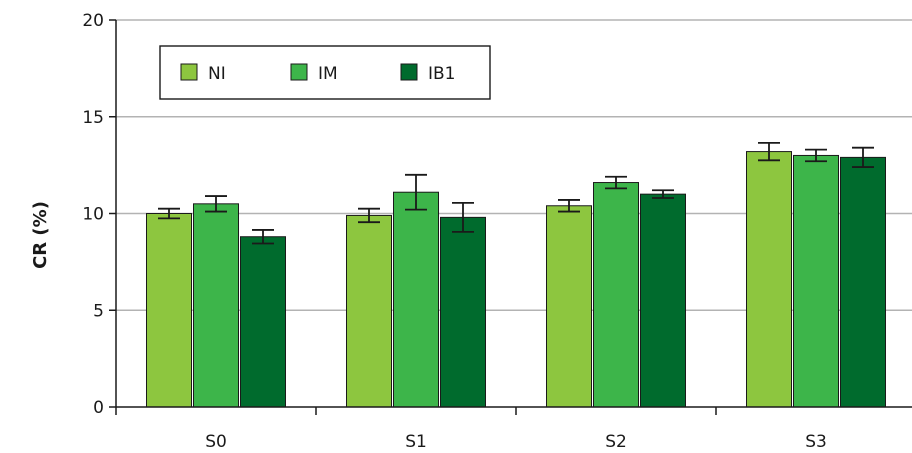  What do you see at coordinates (93, 118) in the screenshot?
I see `y-tick-label: 15` at bounding box center [93, 118].